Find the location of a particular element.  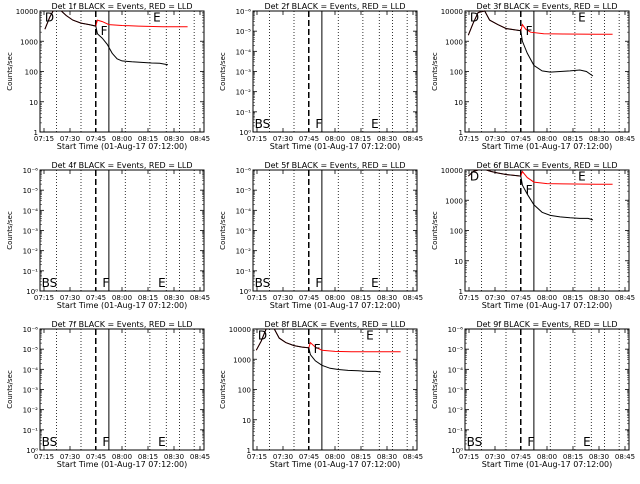

chart-title: Det 4f BLACK = Events, RED = LLD is located at coordinates (121, 165).